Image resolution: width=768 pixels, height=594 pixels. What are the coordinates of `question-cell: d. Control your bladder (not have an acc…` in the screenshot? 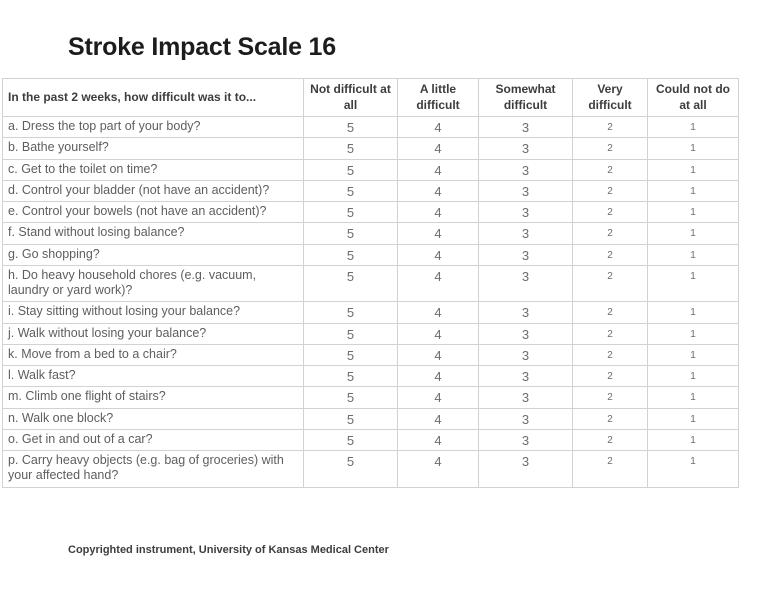 It's located at (153, 191).